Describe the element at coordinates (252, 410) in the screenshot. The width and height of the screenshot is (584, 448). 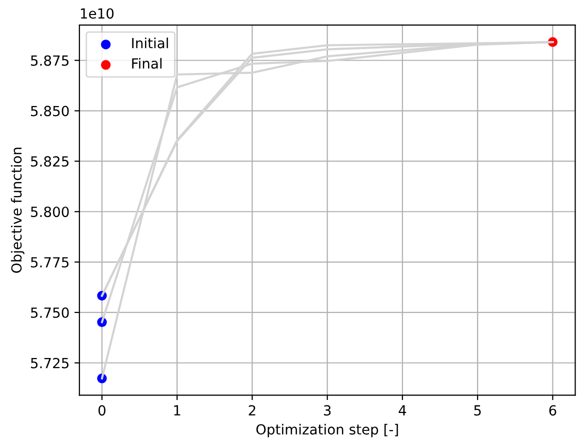
I see `x-tick-label: 2` at that location.